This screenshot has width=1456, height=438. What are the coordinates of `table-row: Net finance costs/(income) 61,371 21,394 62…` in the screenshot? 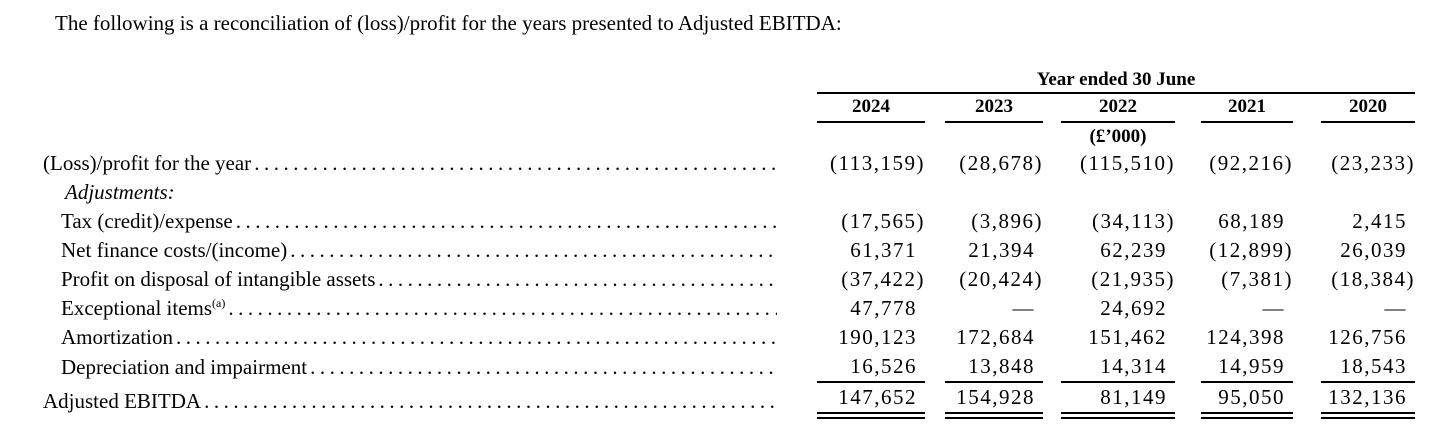 It's located at (729, 250).